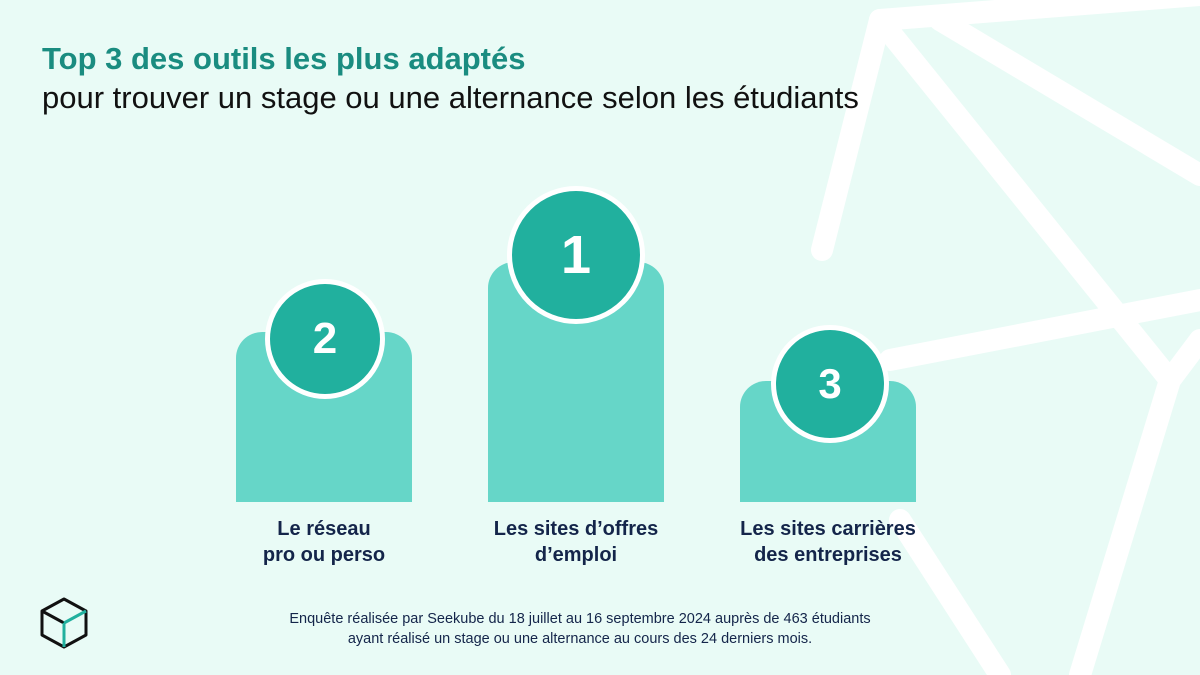  Describe the element at coordinates (828, 529) in the screenshot. I see `podium-label-line: Les sites carrières` at that location.